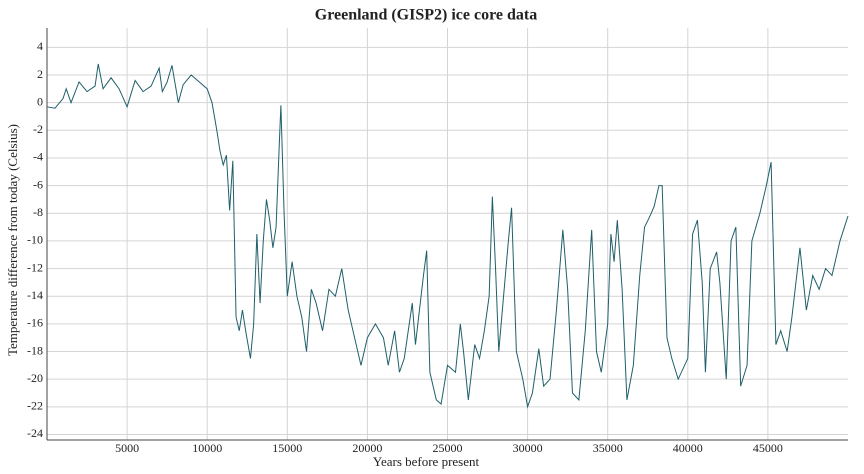 This screenshot has height=474, width=864. I want to click on y-tick-label: 2, so click(40, 74).